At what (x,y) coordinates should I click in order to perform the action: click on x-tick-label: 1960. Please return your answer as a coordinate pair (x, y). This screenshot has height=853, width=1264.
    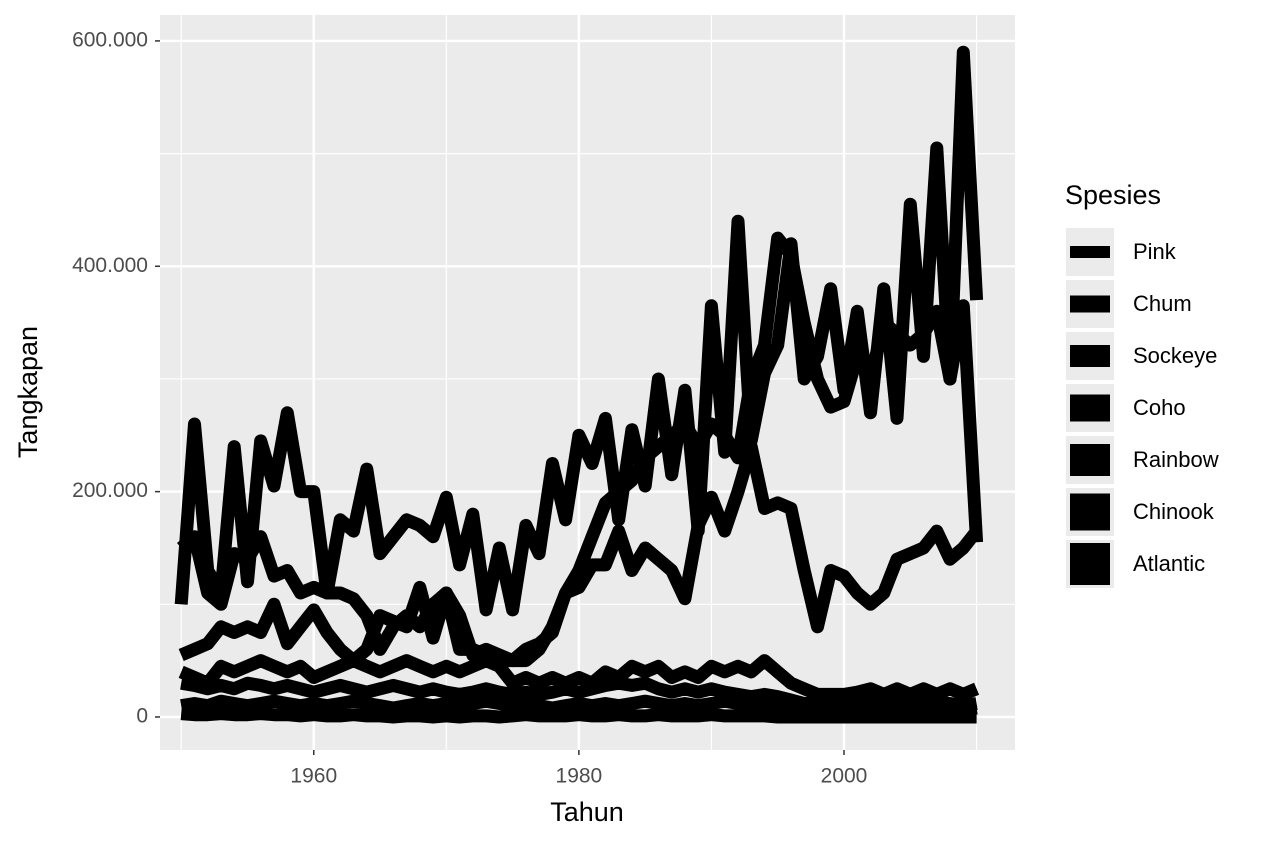
    Looking at the image, I should click on (313, 776).